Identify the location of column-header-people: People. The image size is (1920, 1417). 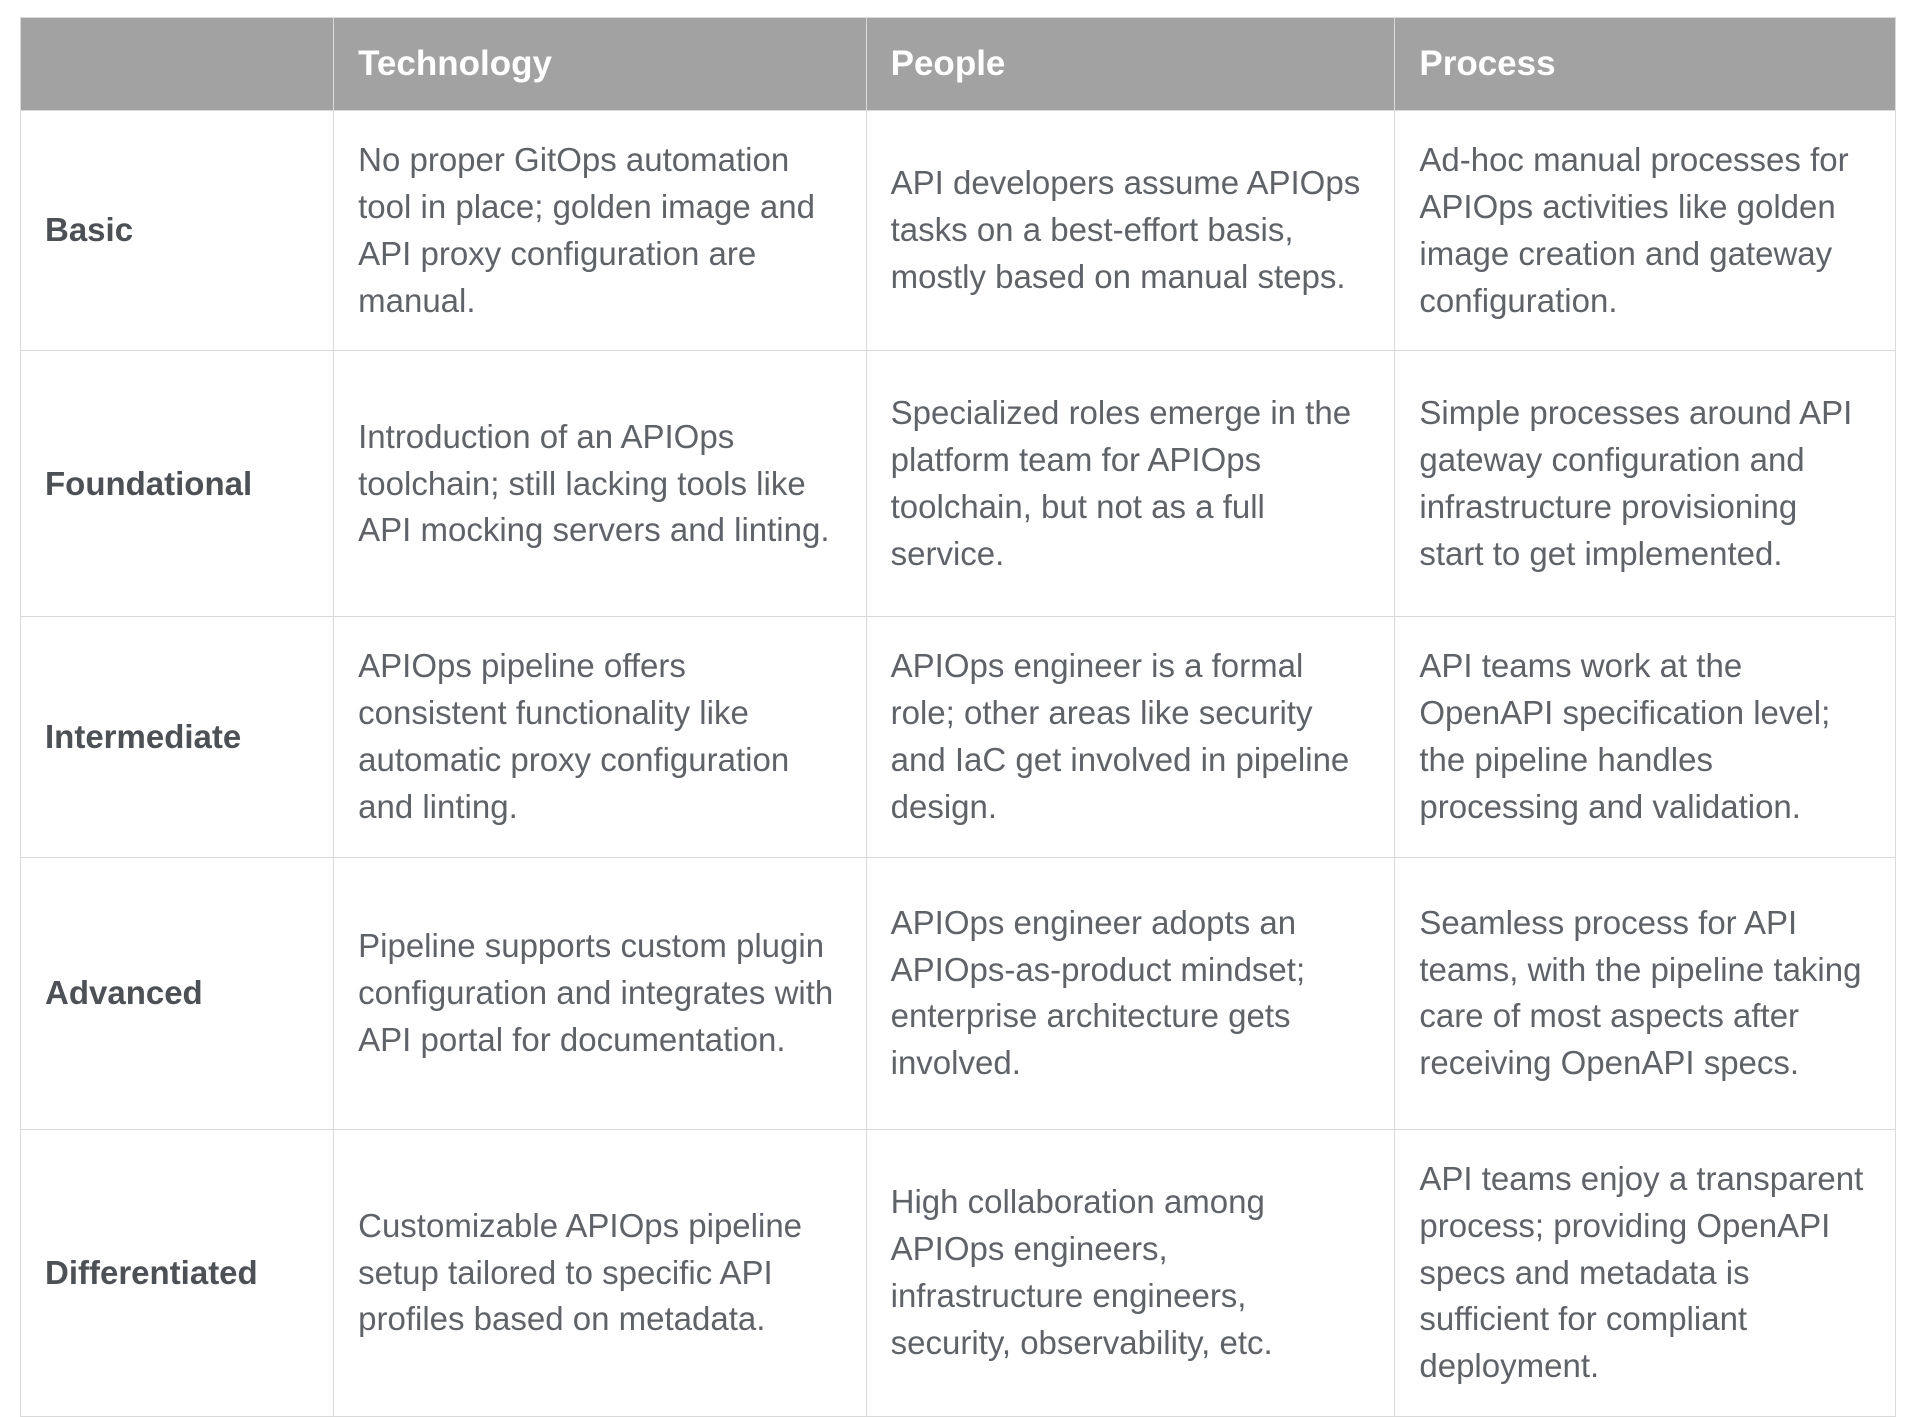
(1130, 64).